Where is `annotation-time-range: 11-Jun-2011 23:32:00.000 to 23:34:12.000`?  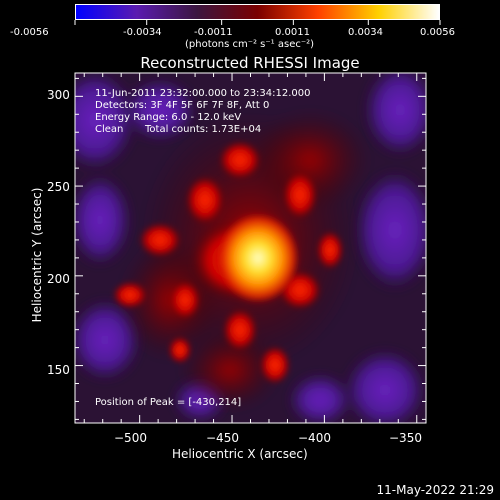 annotation-time-range: 11-Jun-2011 23:32:00.000 to 23:34:12.000 is located at coordinates (203, 93).